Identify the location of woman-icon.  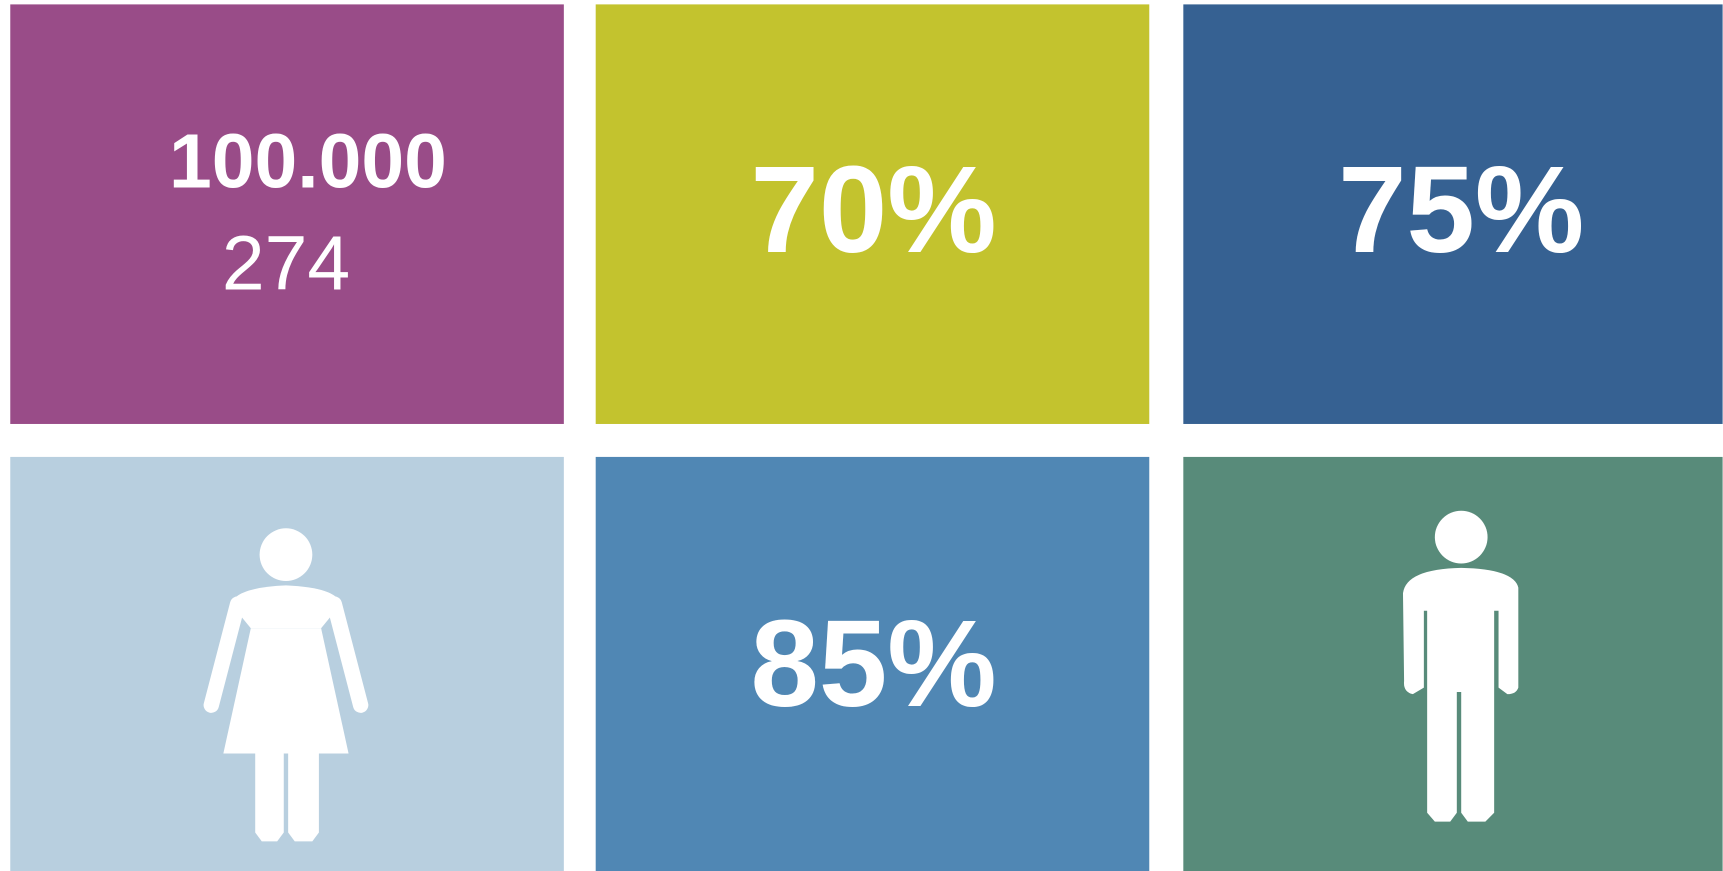
(286, 685).